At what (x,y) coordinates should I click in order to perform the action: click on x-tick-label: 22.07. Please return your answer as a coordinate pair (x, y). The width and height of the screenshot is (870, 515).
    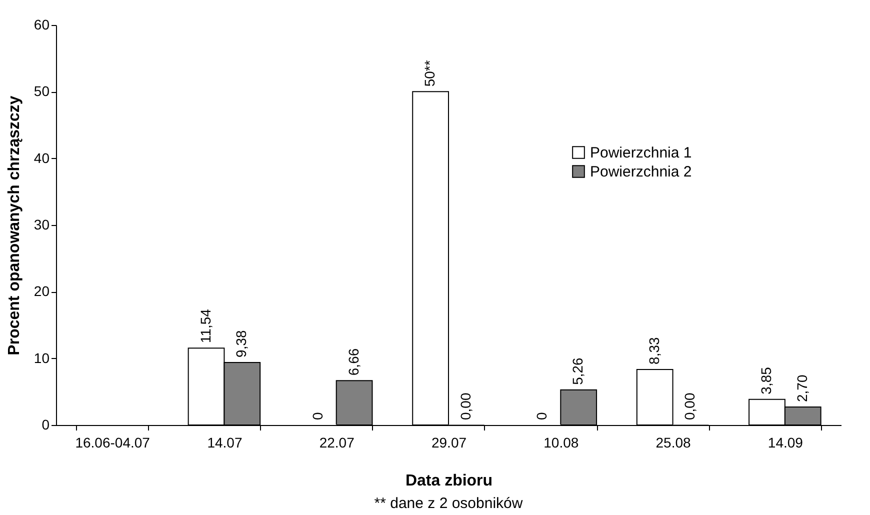
    Looking at the image, I should click on (337, 442).